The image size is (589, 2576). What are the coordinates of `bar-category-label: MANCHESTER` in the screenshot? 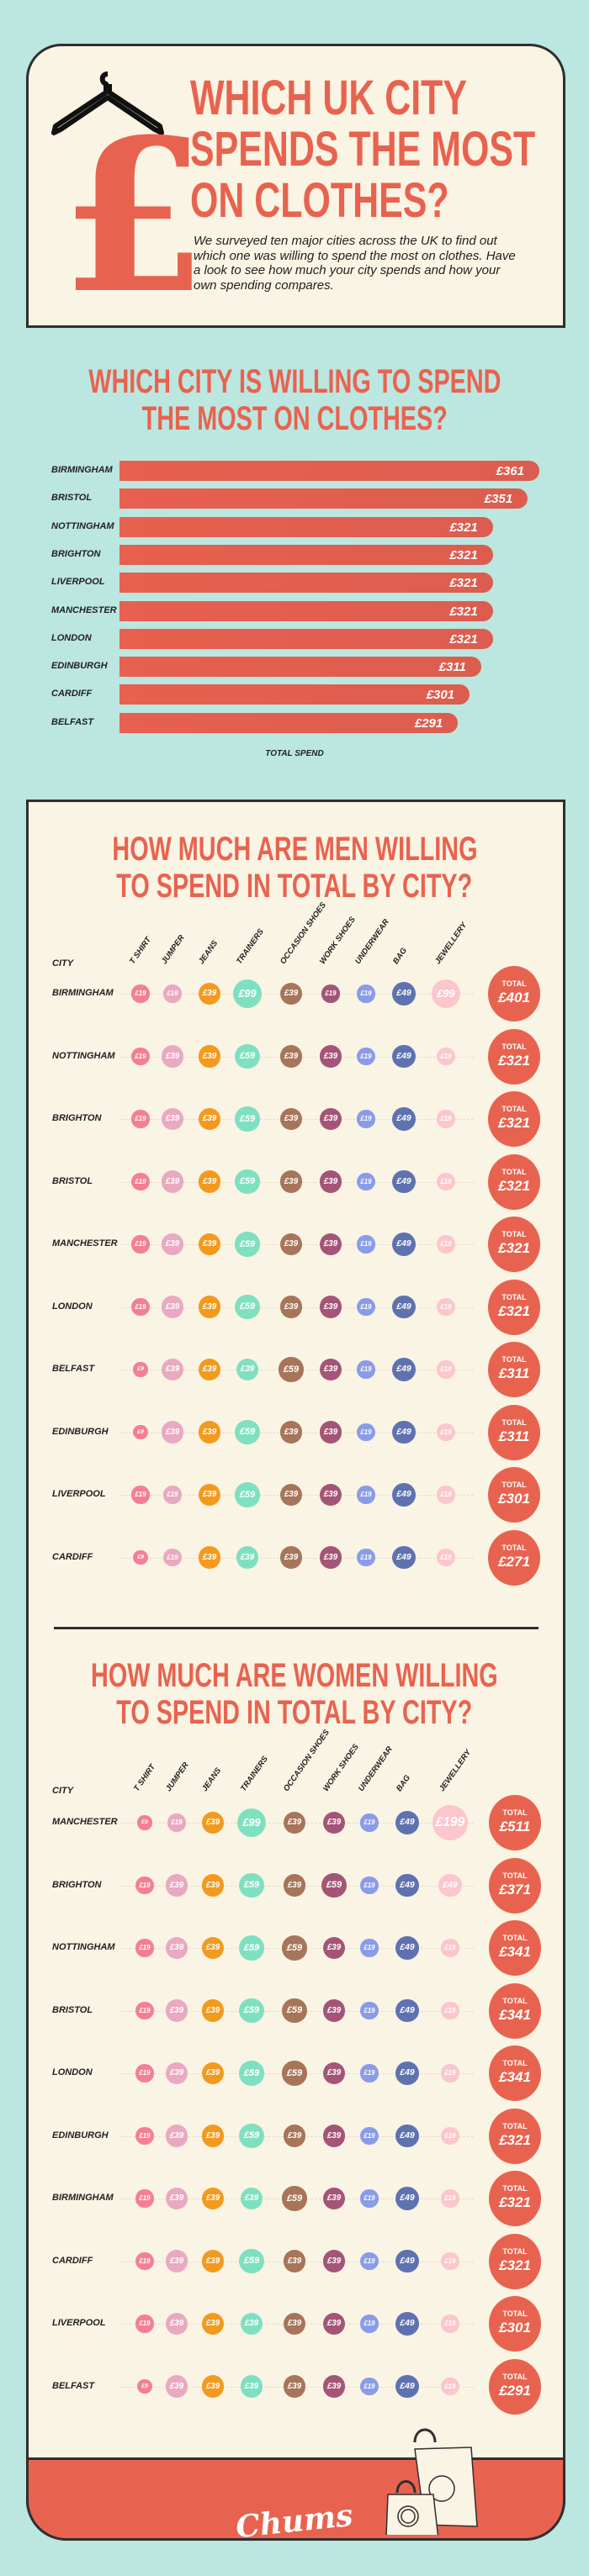 It's located at (84, 609).